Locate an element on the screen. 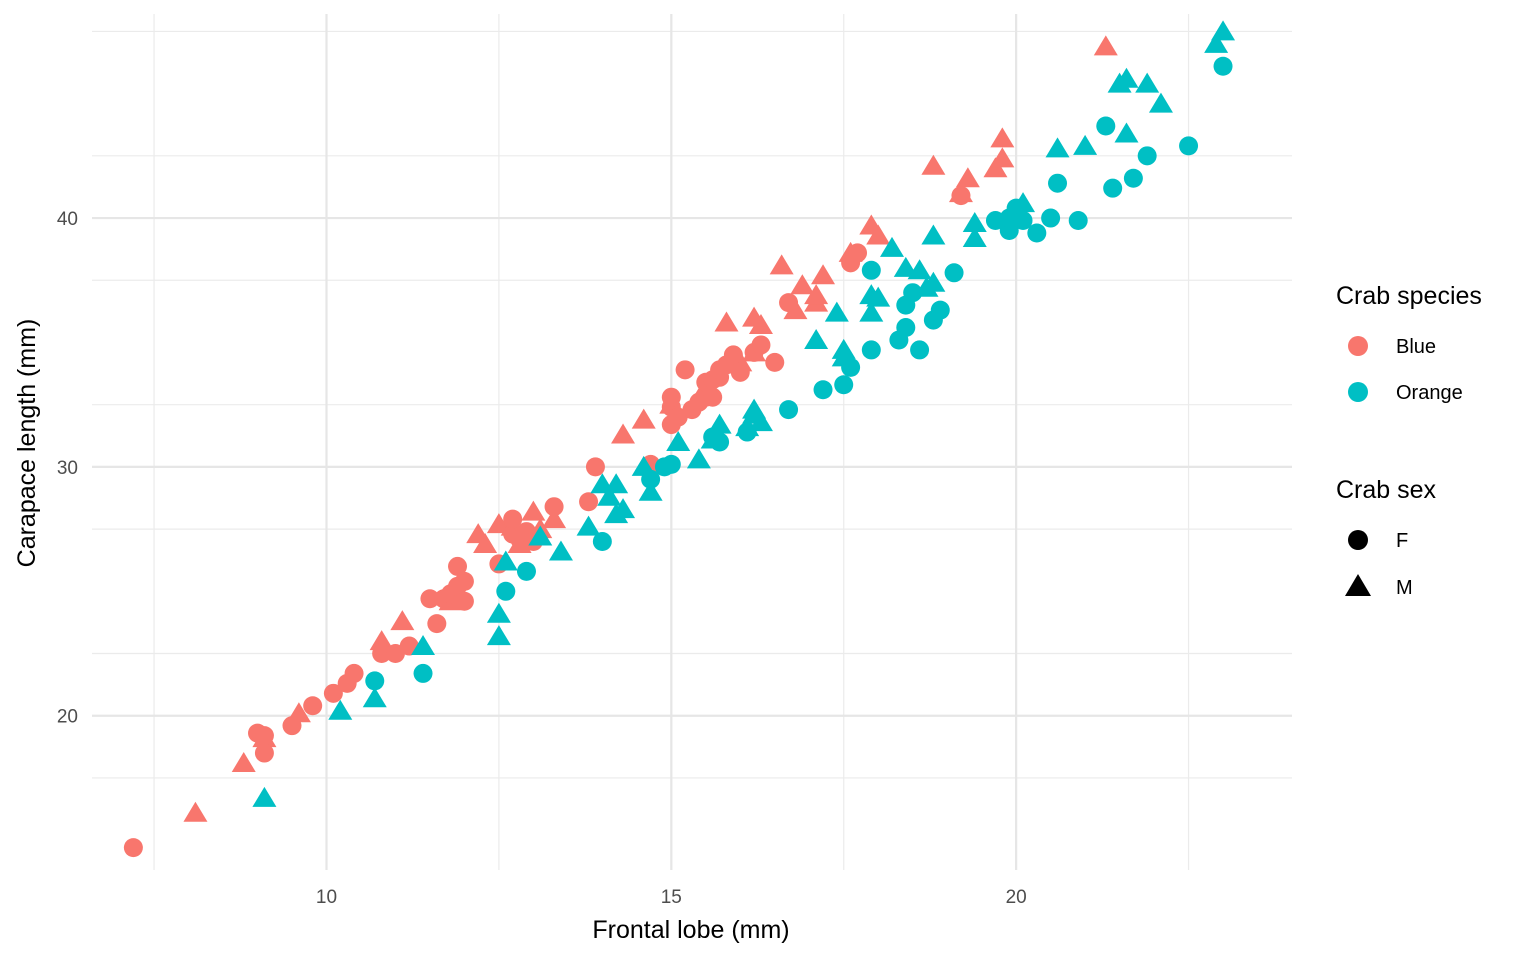  legend-color-title: Crab species is located at coordinates (1409, 296).